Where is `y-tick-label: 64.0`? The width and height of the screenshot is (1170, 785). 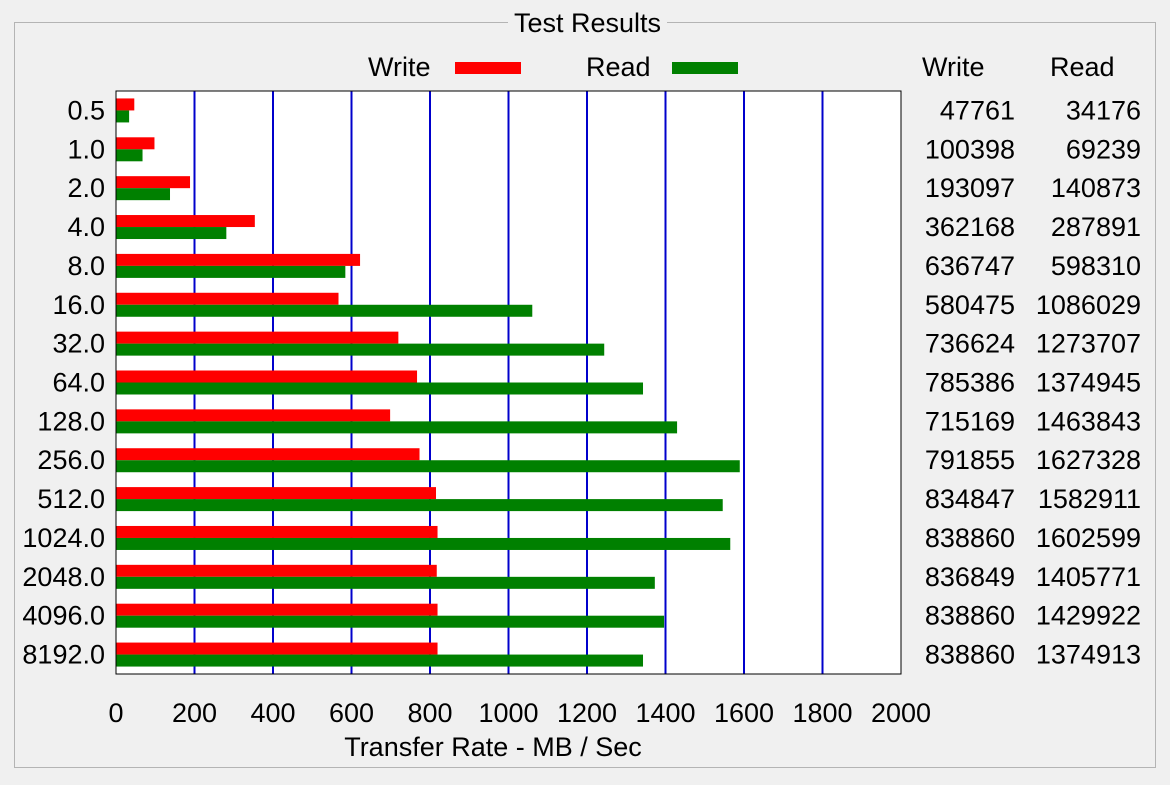 y-tick-label: 64.0 is located at coordinates (78, 383).